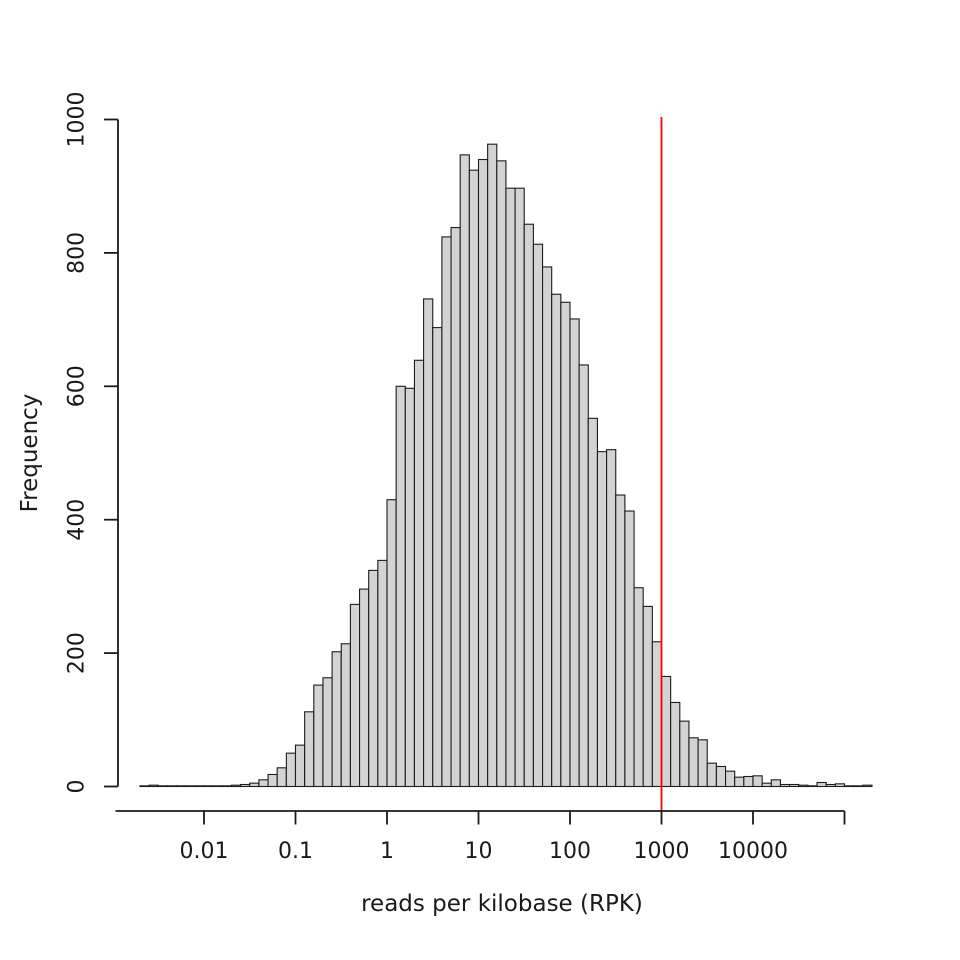 This screenshot has height=960, width=960. What do you see at coordinates (387, 851) in the screenshot?
I see `x-tick-label: 1` at bounding box center [387, 851].